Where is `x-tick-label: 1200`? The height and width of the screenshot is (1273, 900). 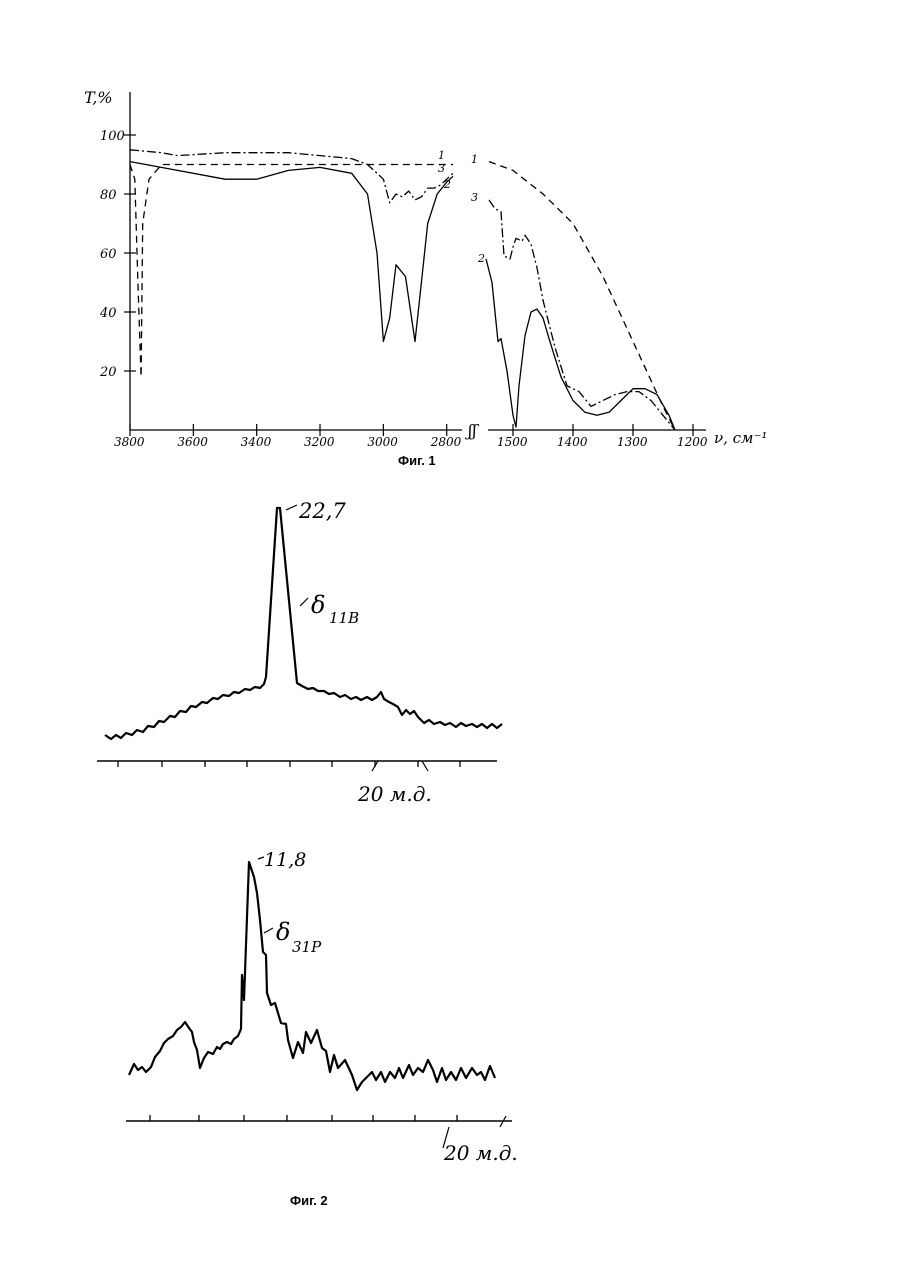
x-tick-label: 1200 is located at coordinates (692, 442).